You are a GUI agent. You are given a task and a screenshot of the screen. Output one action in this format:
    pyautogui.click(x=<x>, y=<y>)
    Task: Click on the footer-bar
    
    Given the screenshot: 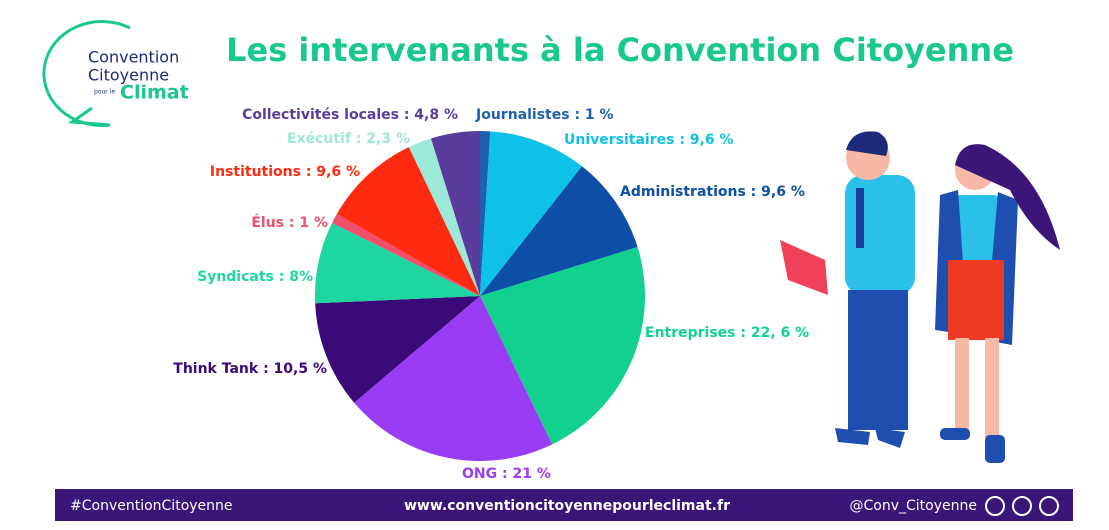 What is the action you would take?
    pyautogui.click(x=564, y=505)
    